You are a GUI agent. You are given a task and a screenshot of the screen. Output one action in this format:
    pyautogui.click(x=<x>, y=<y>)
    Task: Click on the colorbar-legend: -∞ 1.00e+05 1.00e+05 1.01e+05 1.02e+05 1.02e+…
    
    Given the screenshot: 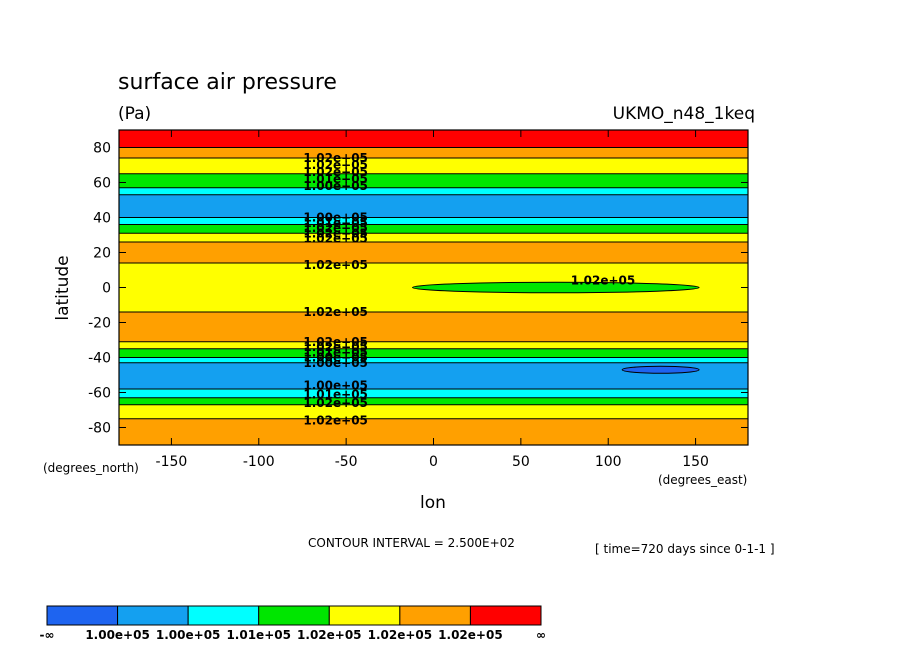 What is the action you would take?
    pyautogui.click(x=293, y=623)
    